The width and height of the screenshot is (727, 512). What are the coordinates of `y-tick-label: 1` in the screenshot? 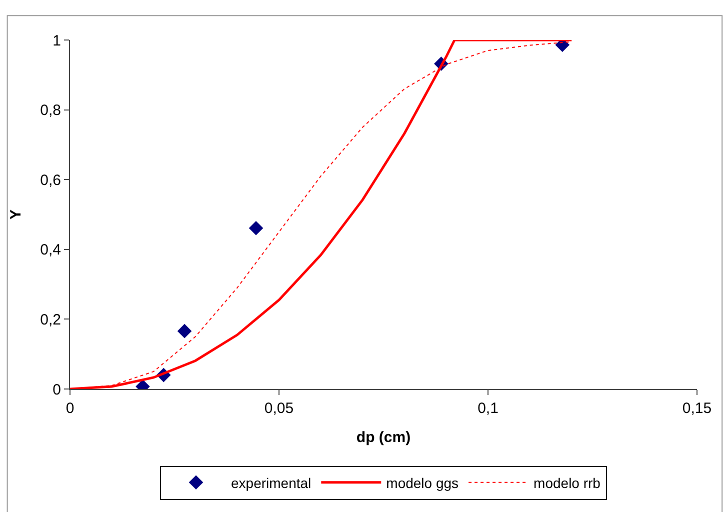 It's located at (56, 41).